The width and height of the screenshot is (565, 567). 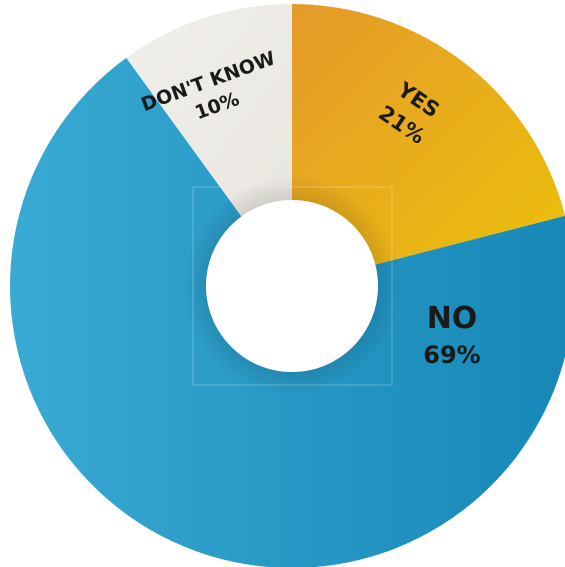 I want to click on slice-label-no: NO 69%, so click(x=451, y=335).